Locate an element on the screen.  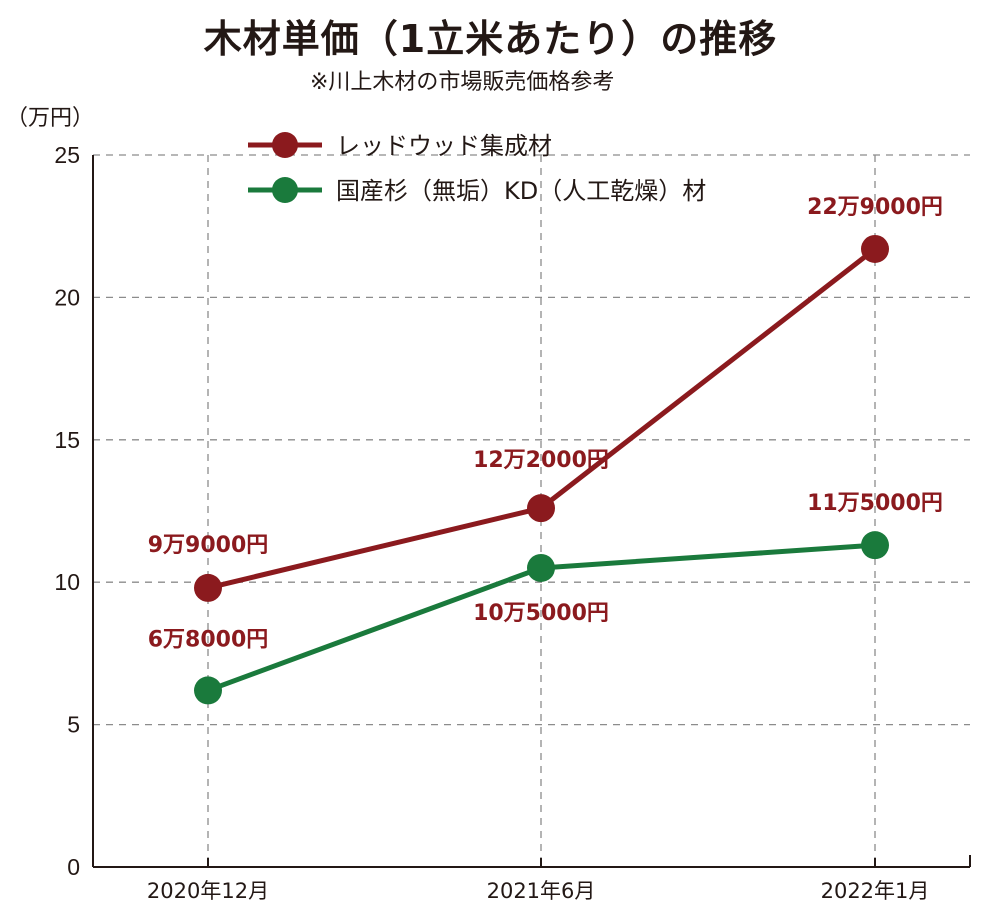
data-label: 9万9000円 is located at coordinates (208, 545).